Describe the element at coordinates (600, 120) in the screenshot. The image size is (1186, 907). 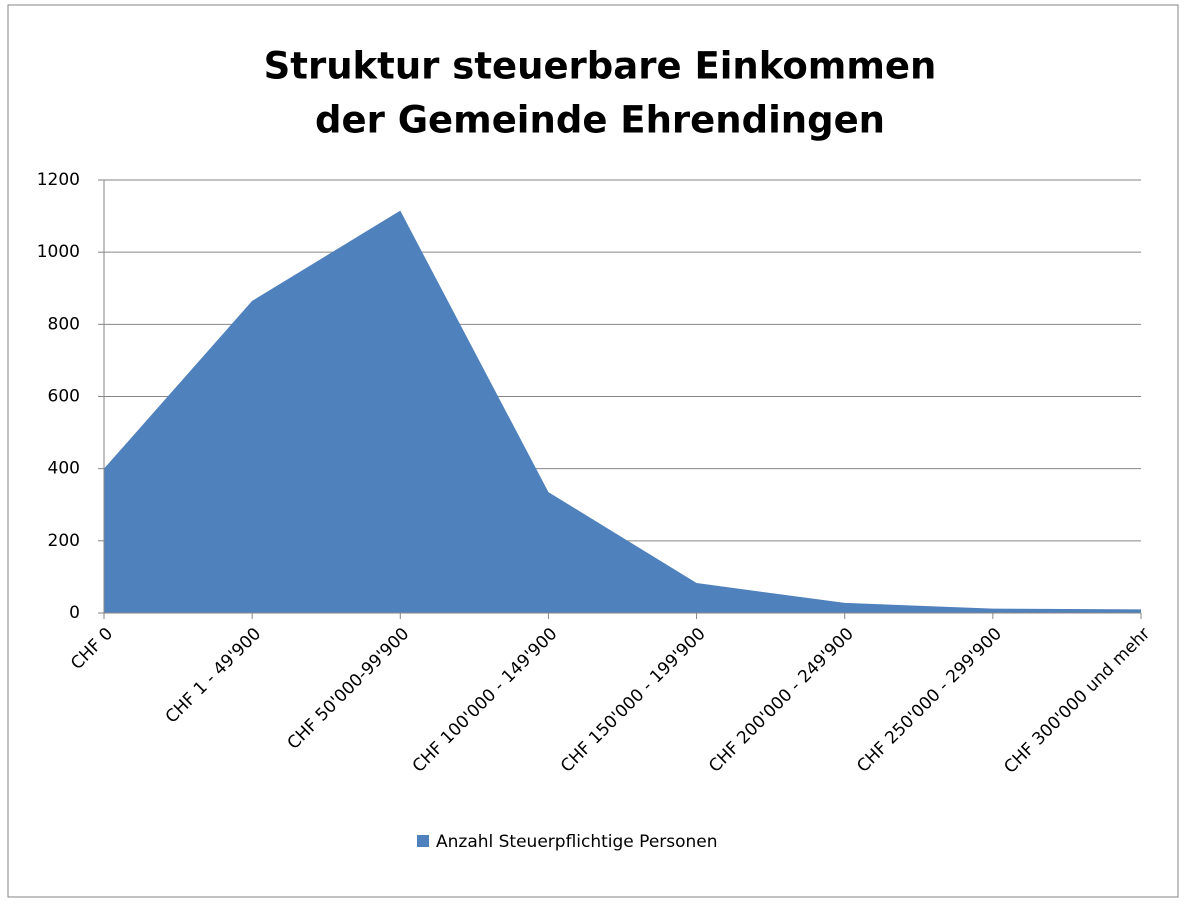
I see `chart-title: der Gemeinde Ehrendingen` at that location.